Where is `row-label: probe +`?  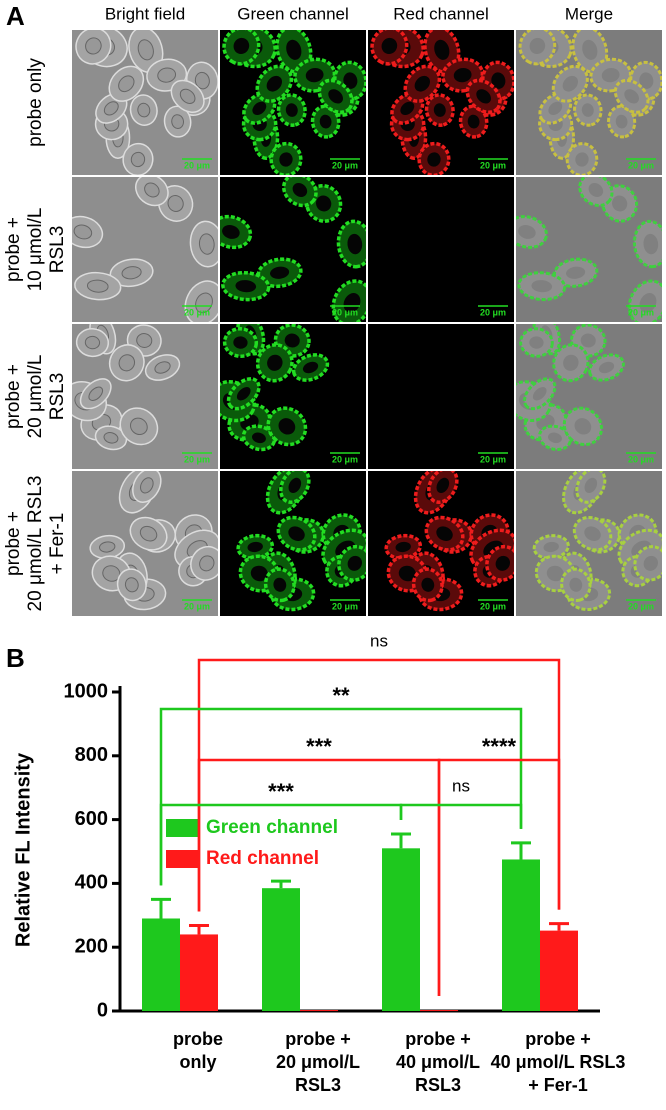 row-label: probe + is located at coordinates (13, 543).